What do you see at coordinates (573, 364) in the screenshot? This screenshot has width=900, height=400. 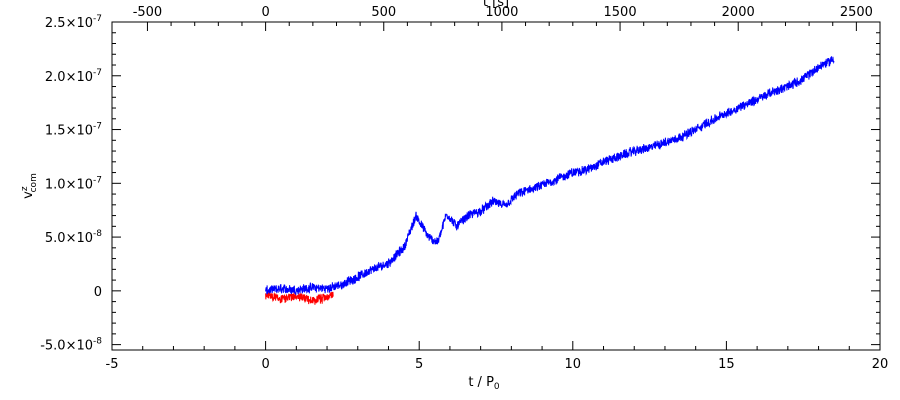 I see `x-tick-label: 10` at bounding box center [573, 364].